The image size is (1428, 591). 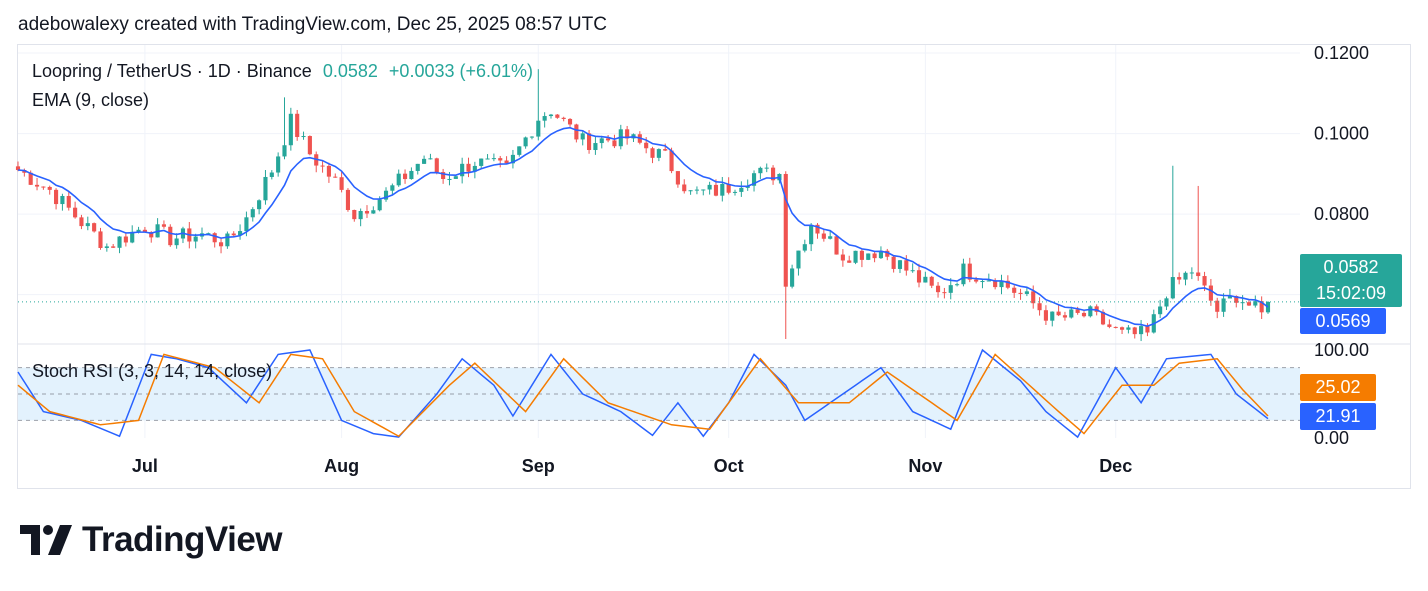 What do you see at coordinates (172, 71) in the screenshot?
I see `symbol-name: Loopring / TetherUS · 1D · Binance` at bounding box center [172, 71].